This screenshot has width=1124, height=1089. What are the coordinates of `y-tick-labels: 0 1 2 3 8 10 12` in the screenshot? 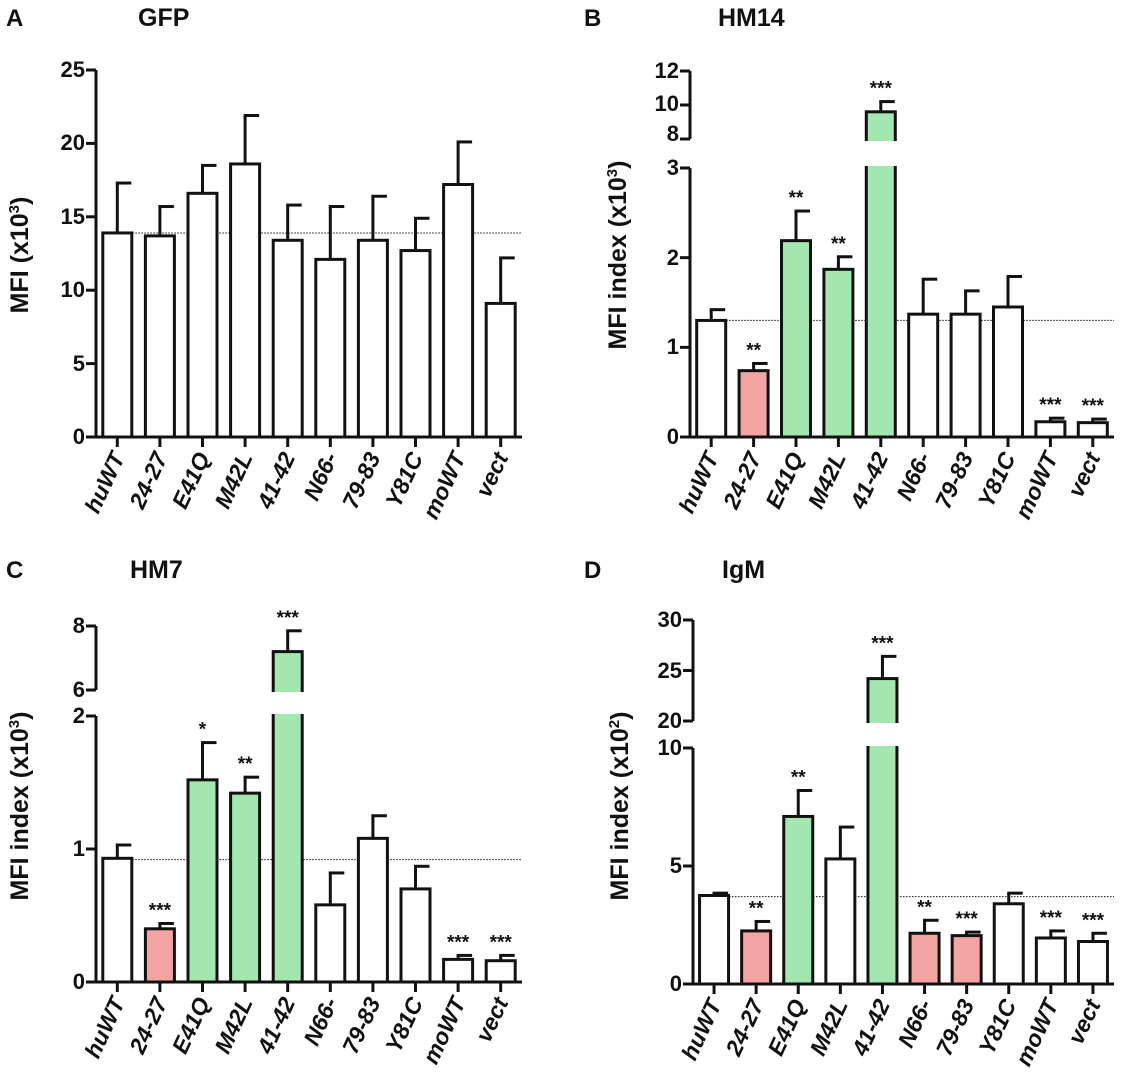 It's located at (667, 253).